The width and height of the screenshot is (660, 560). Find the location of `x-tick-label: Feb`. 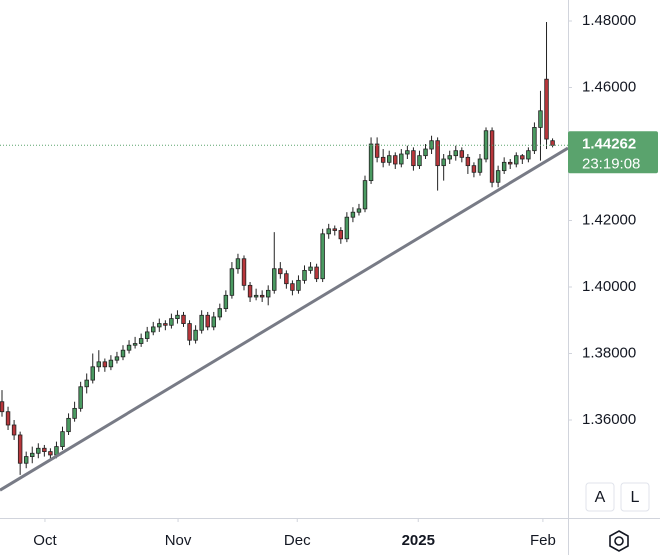

x-tick-label: Feb is located at coordinates (543, 540).